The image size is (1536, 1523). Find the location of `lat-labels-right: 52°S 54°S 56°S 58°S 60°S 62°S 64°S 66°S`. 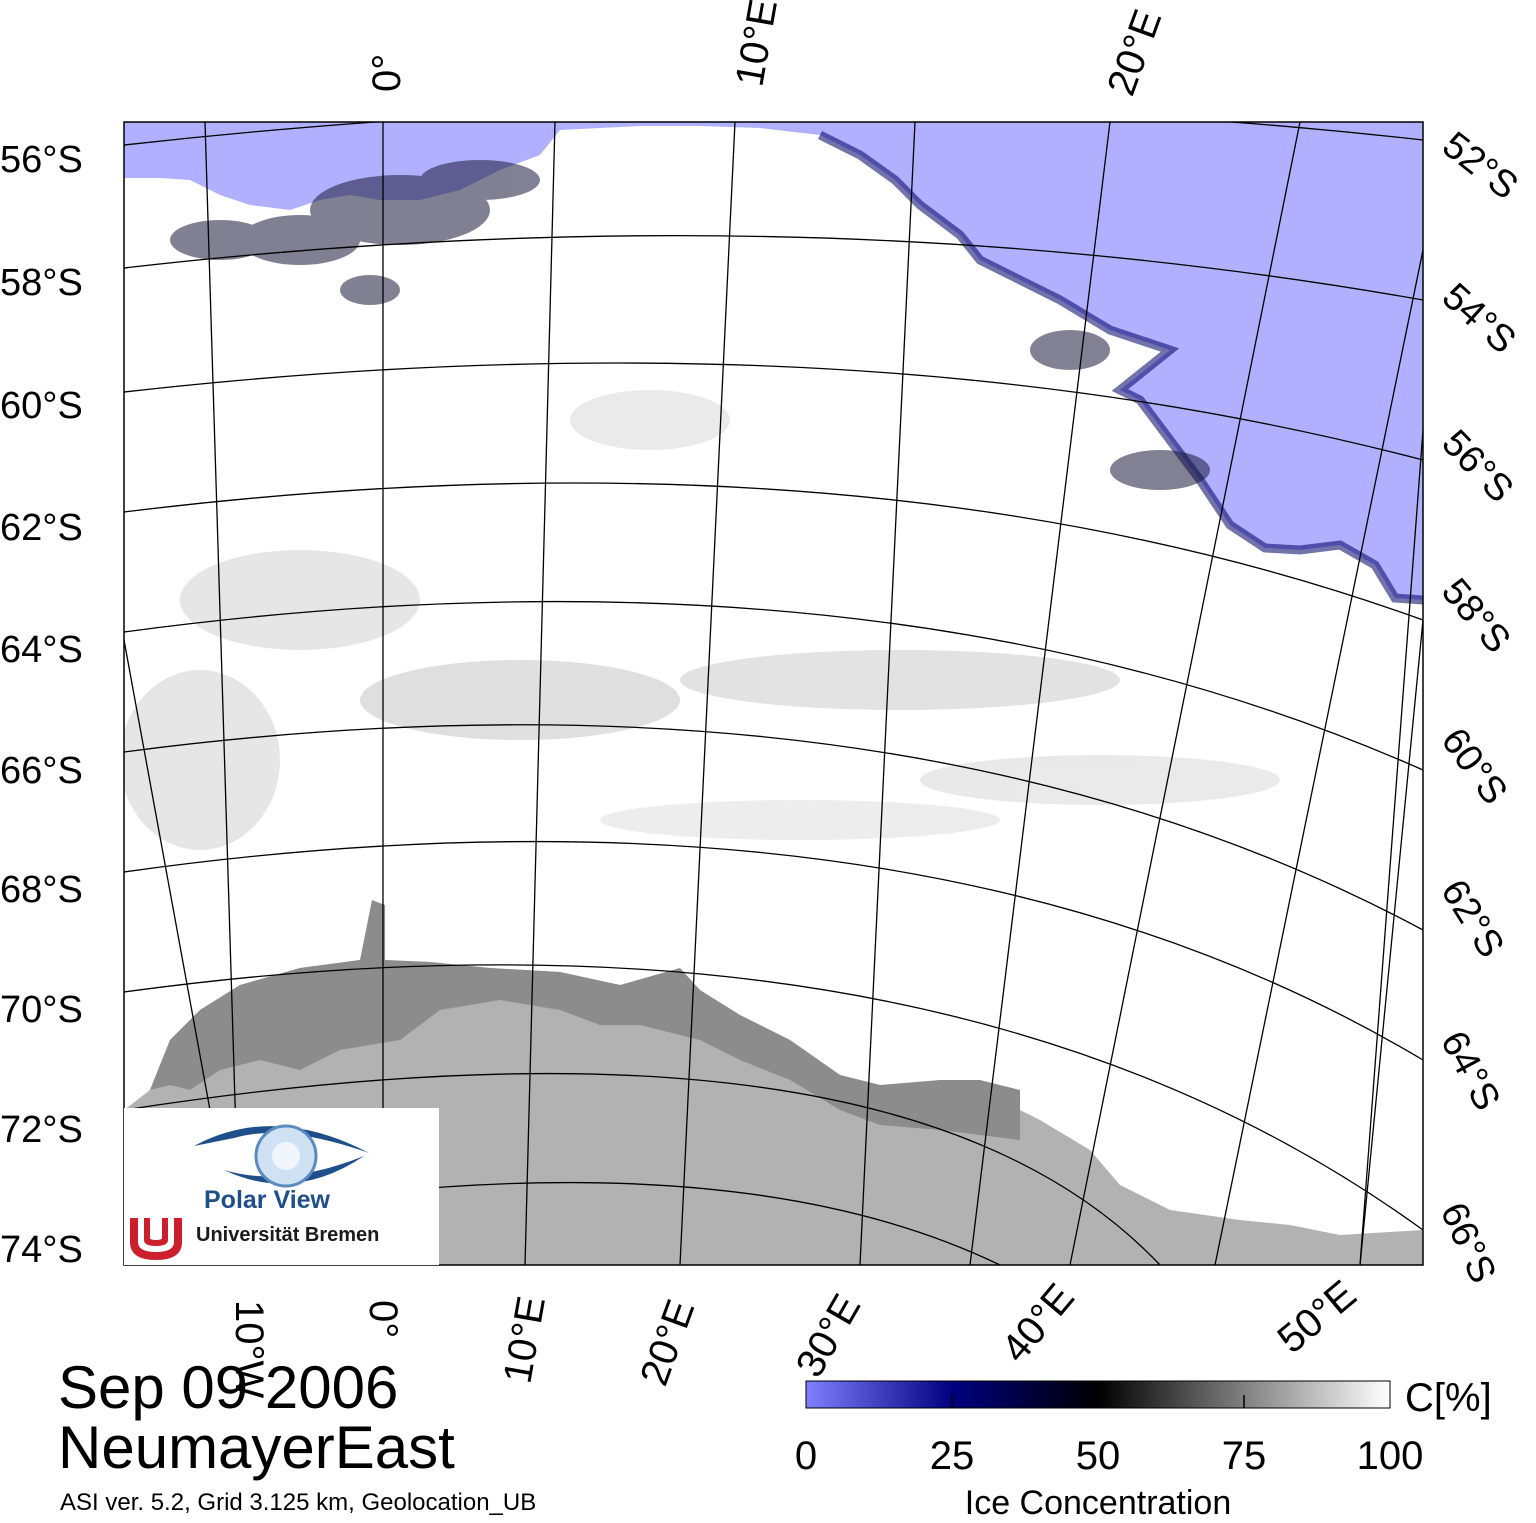

lat-labels-right: 52°S 54°S 56°S 58°S 60°S 62°S 64°S 66°S is located at coordinates (1479, 706).